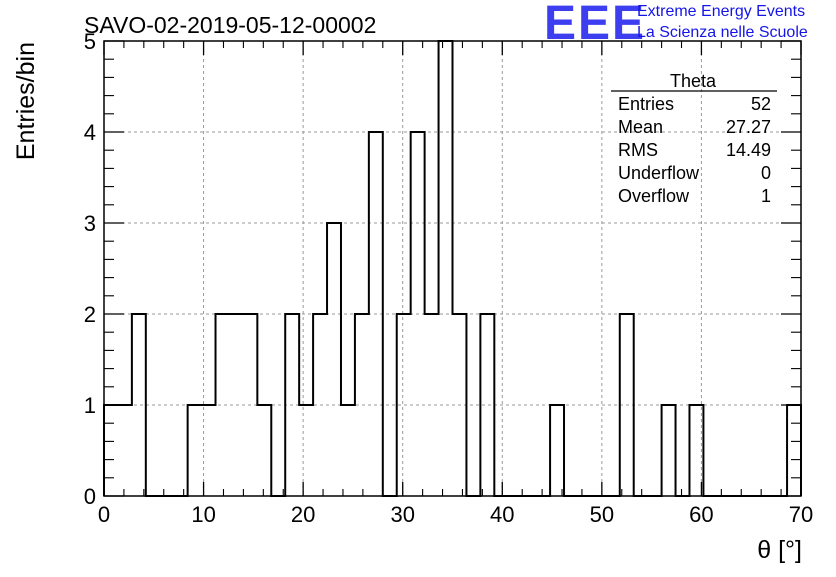 This screenshot has width=836, height=577. What do you see at coordinates (90, 269) in the screenshot?
I see `y-tick-labels: 0 1 2 3 4 5` at bounding box center [90, 269].